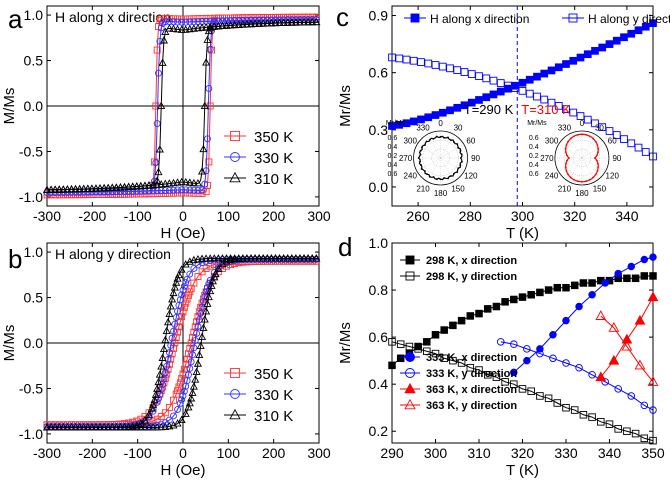  I want to click on c-polar-angle-label: 180, so click(582, 193).